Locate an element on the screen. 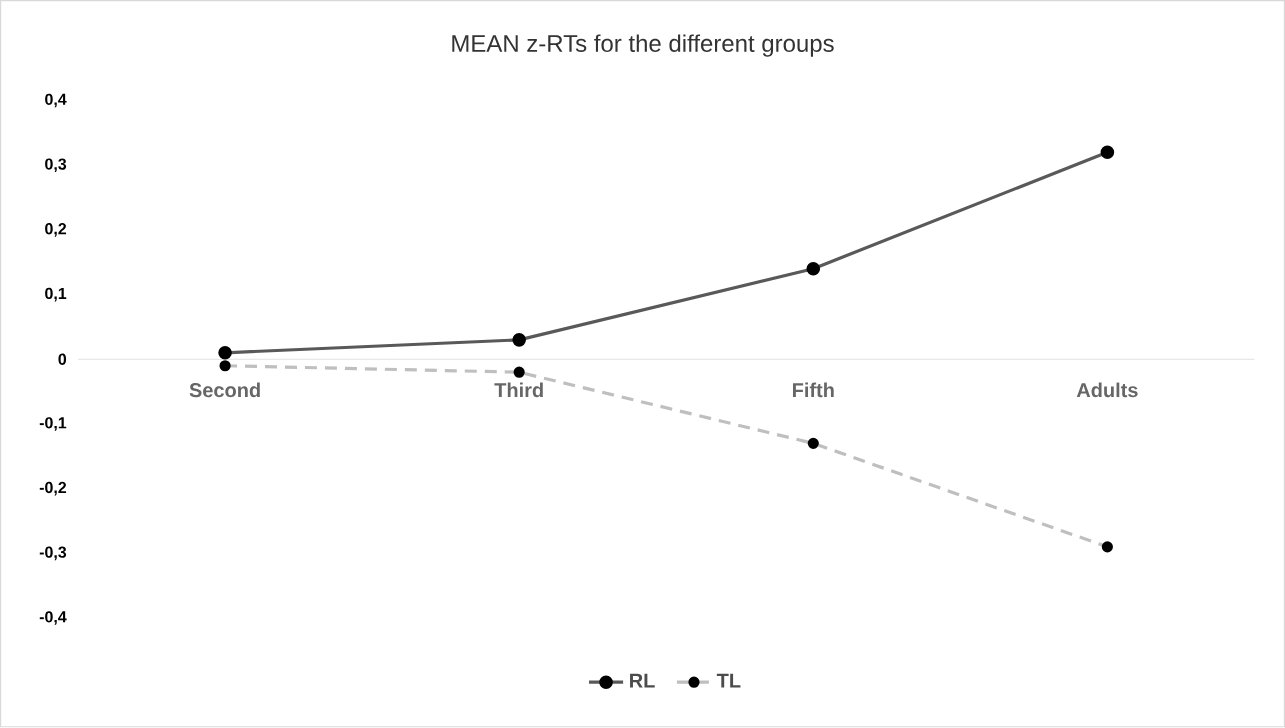 Image resolution: width=1285 pixels, height=728 pixels. y-tick-label: -0,2 is located at coordinates (53, 489).